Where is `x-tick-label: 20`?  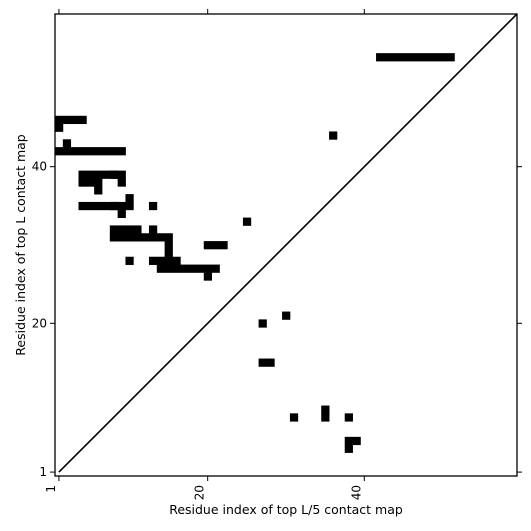 x-tick-label: 20 is located at coordinates (200, 492).